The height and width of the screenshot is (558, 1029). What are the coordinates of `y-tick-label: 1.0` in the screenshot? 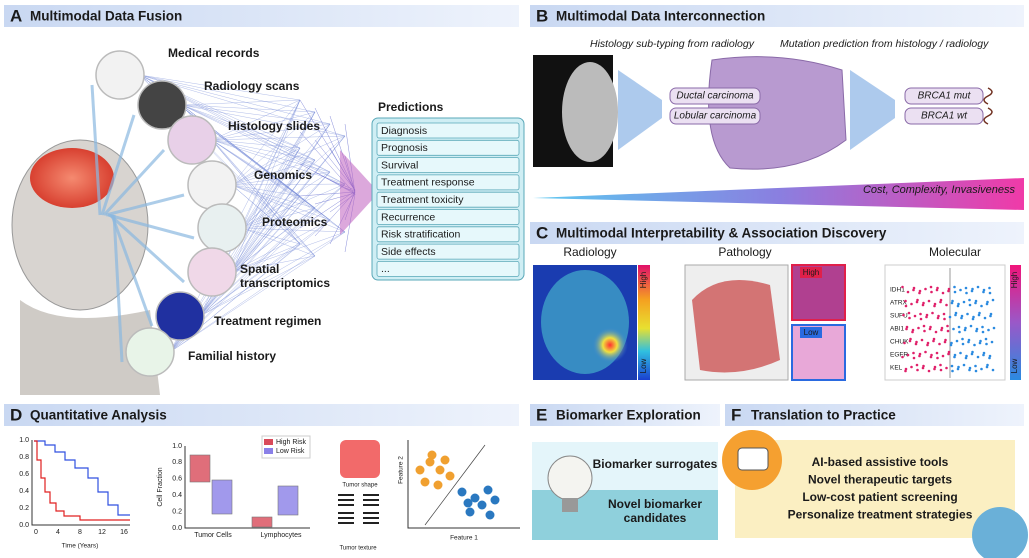 It's located at (177, 446).